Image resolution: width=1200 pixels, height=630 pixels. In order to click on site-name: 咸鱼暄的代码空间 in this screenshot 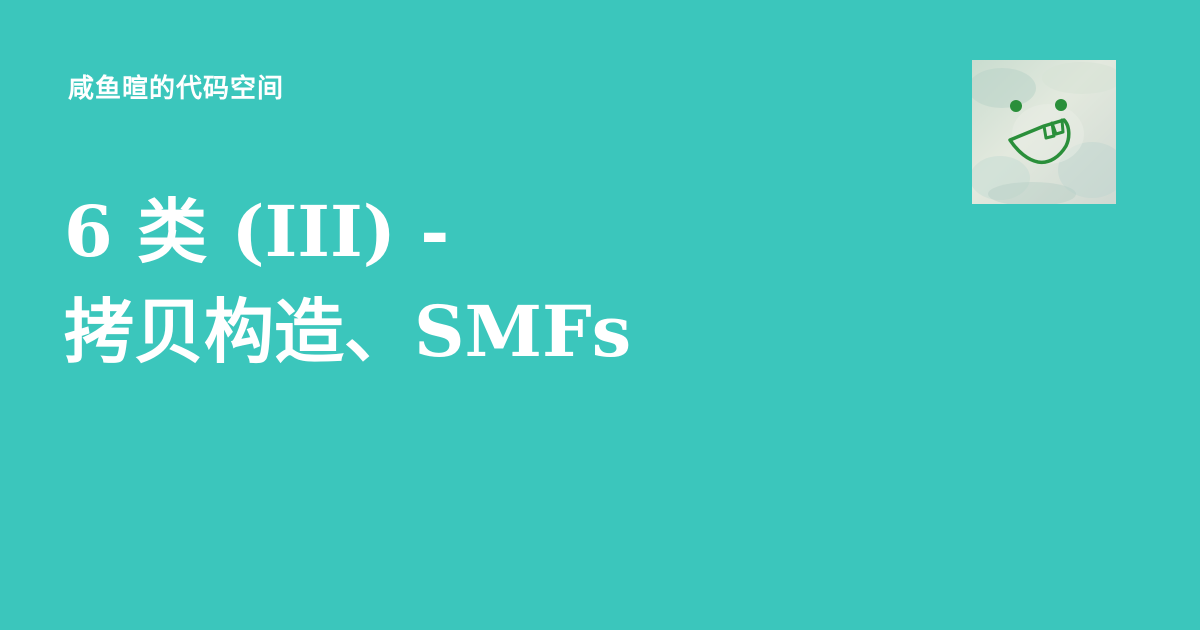, I will do `click(176, 89)`.